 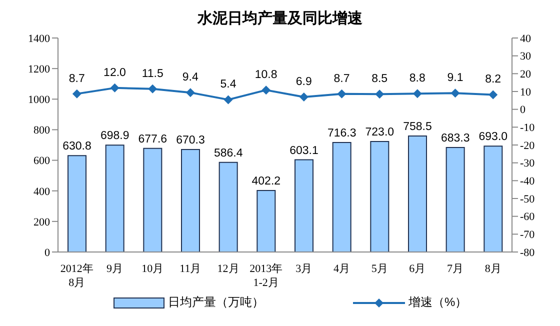 What do you see at coordinates (42, 222) in the screenshot?
I see `y-tick-label: 200` at bounding box center [42, 222].